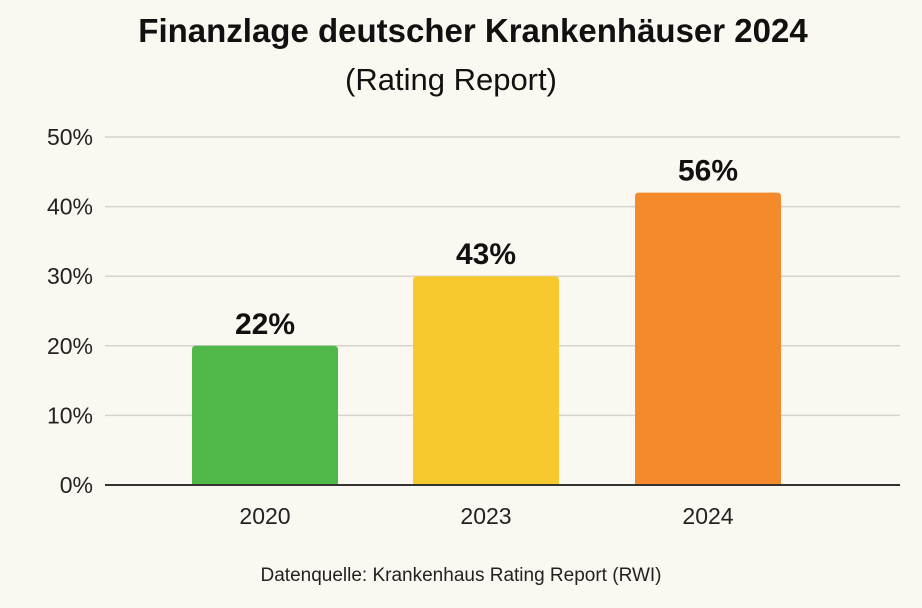 This screenshot has height=608, width=922. I want to click on bar-2020, so click(265, 415).